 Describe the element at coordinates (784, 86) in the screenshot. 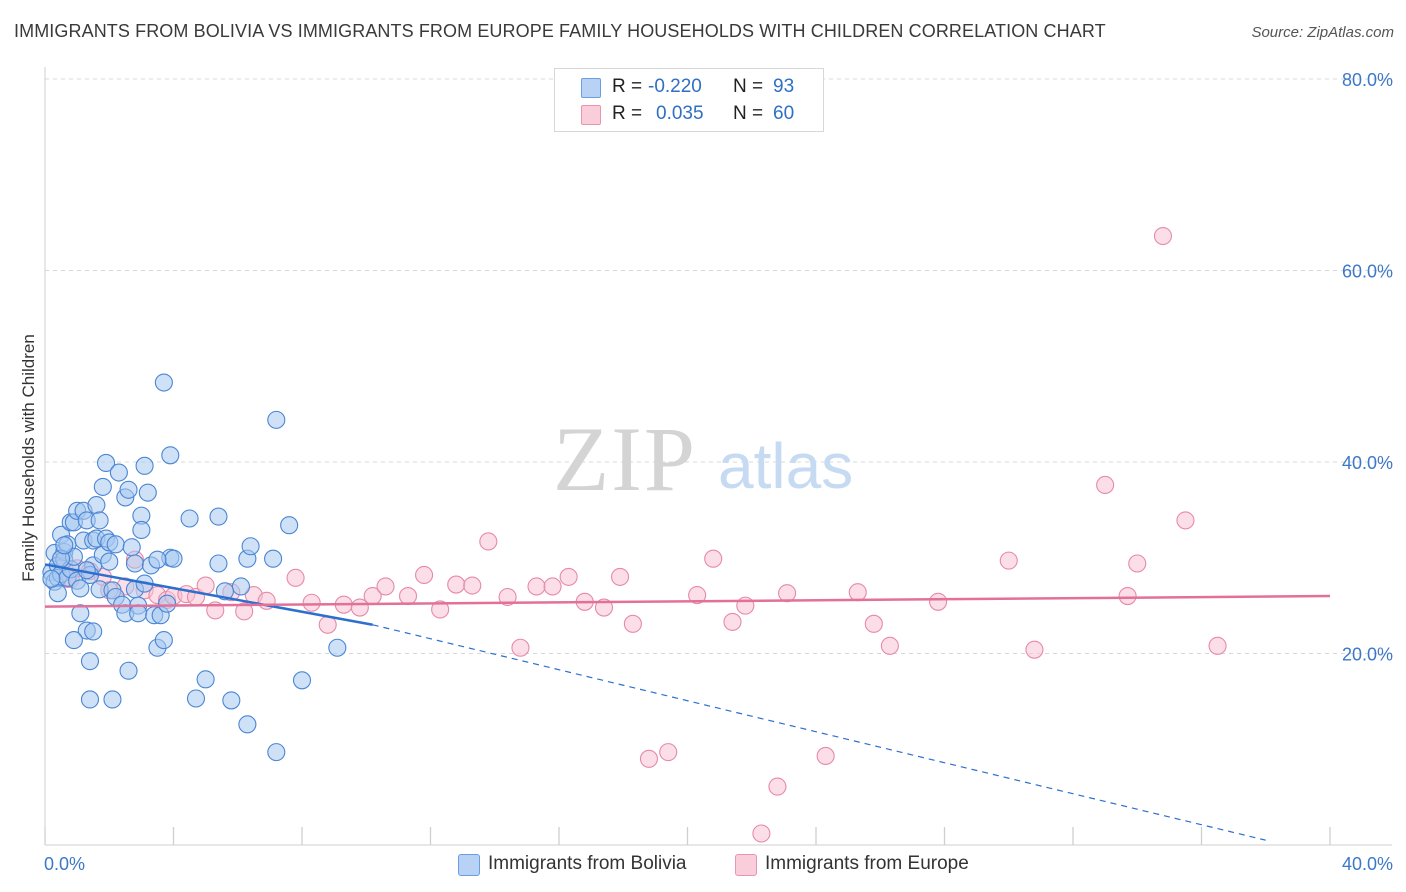

I see `legend-n-value: 93` at that location.